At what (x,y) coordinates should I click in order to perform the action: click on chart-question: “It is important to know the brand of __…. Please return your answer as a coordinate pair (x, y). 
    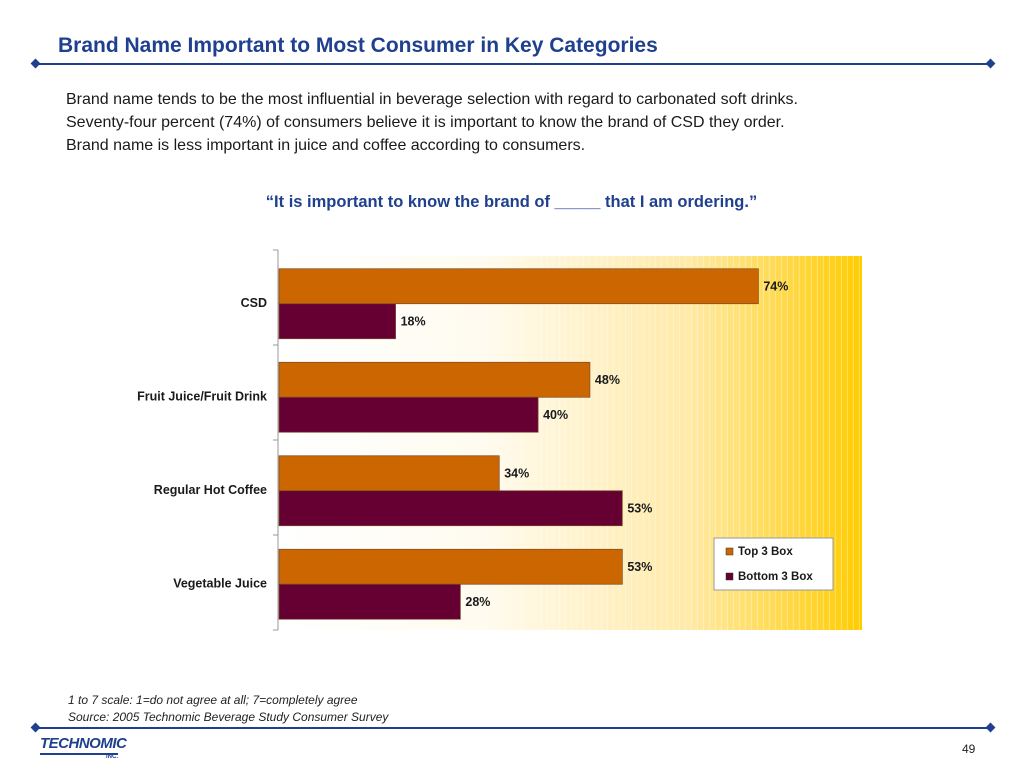
    Looking at the image, I should click on (511, 202).